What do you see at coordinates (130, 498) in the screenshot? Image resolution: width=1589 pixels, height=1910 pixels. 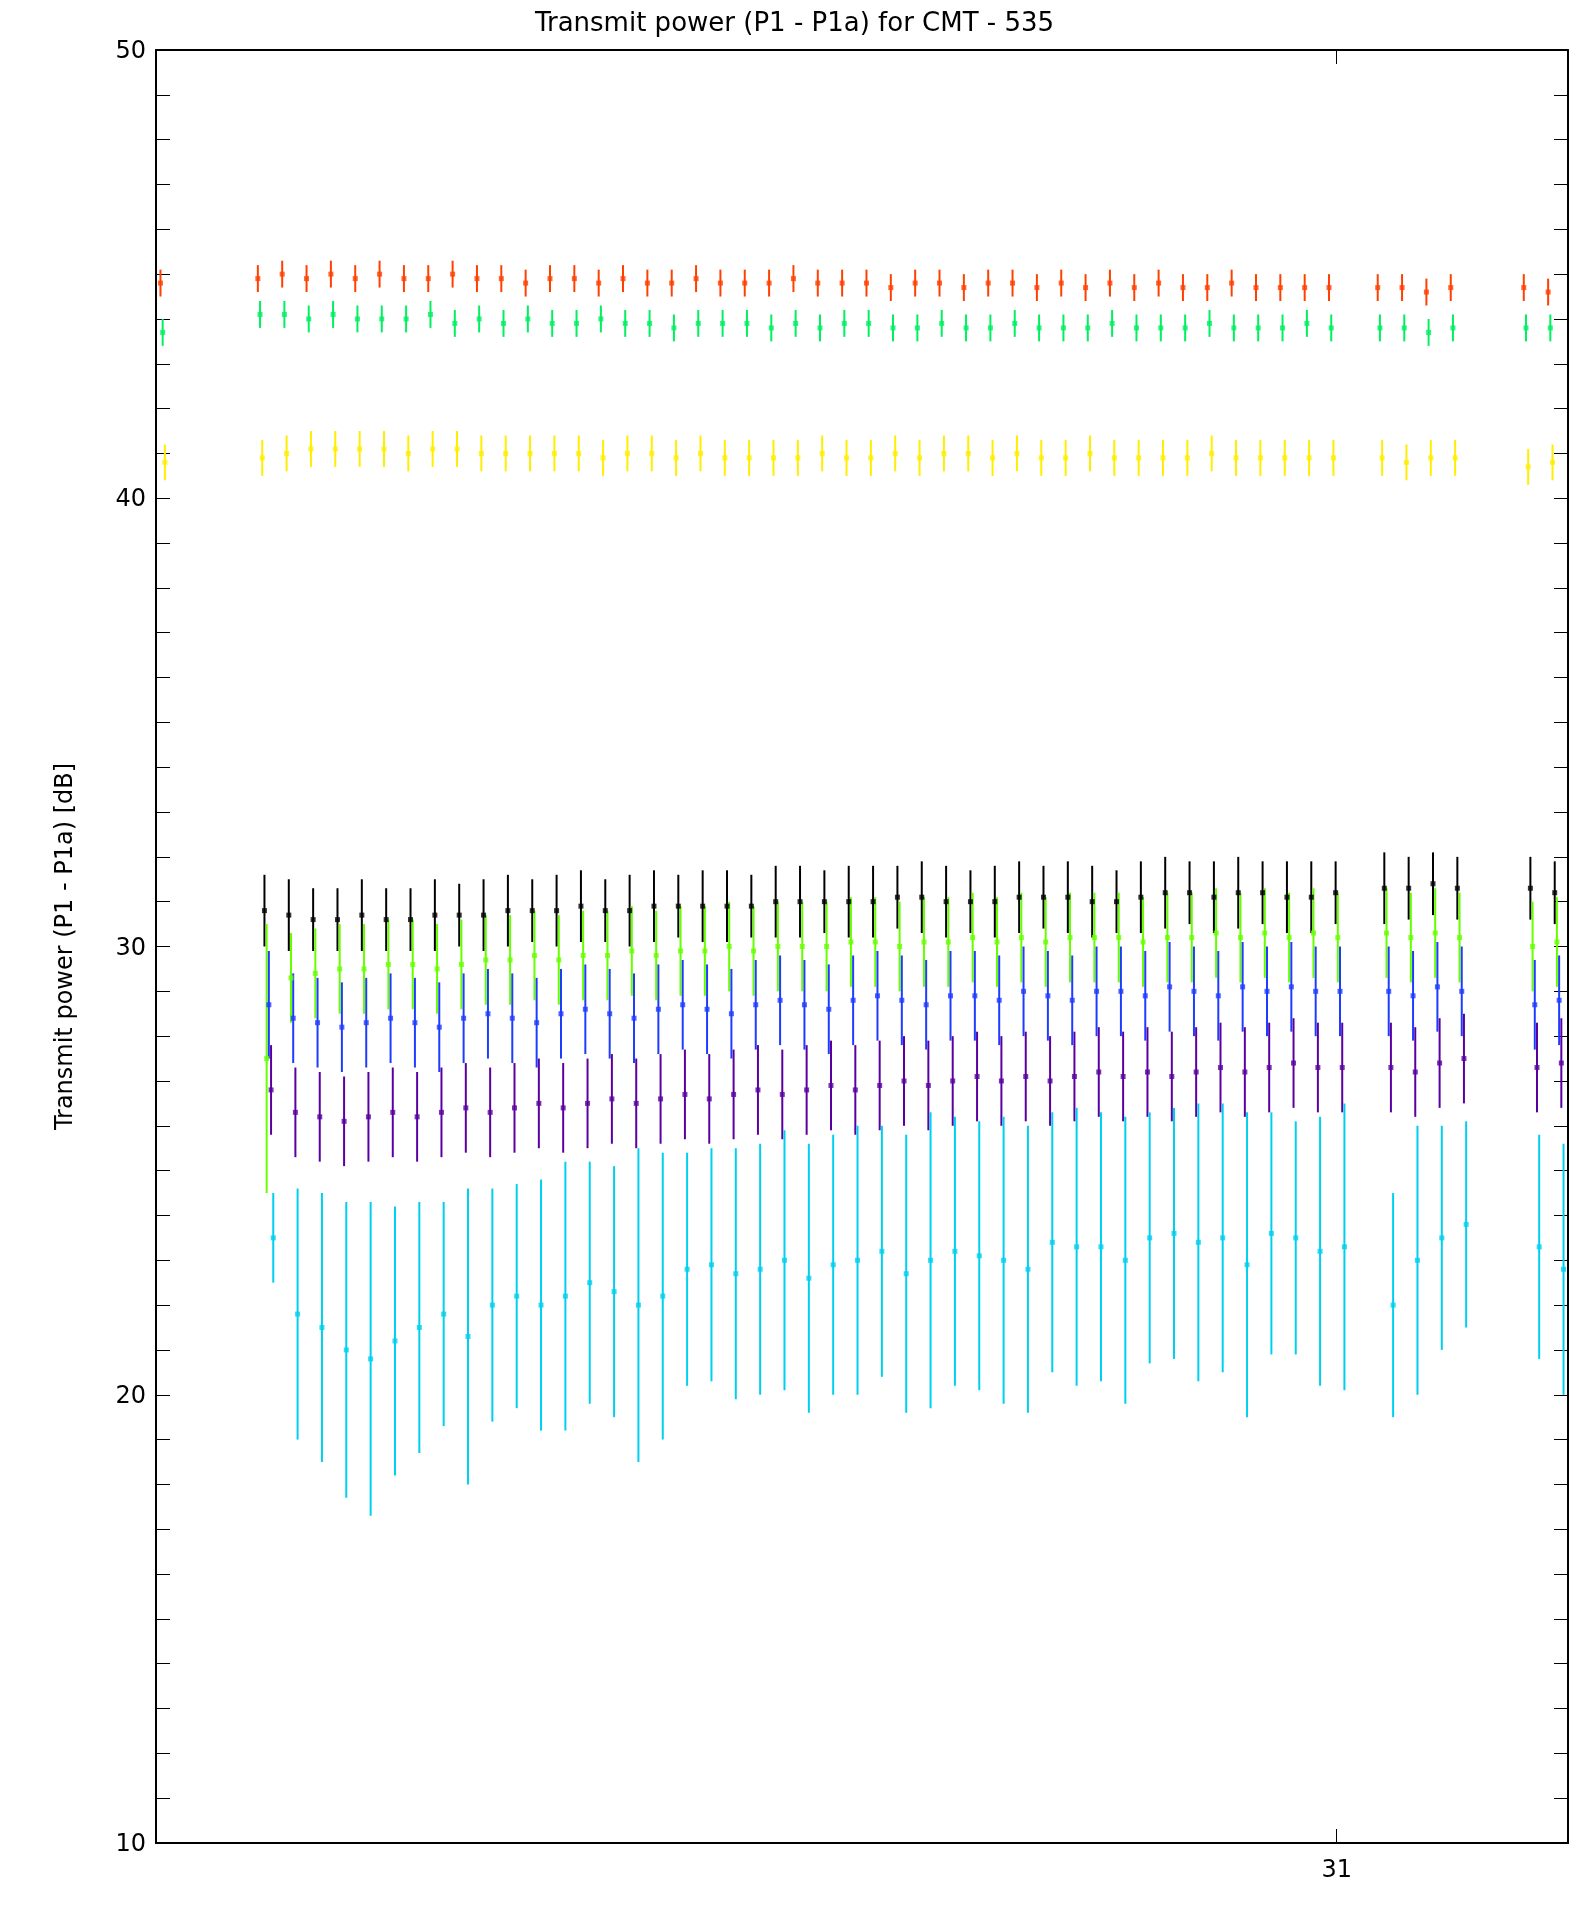 I see `y-tick-label: 40` at bounding box center [130, 498].